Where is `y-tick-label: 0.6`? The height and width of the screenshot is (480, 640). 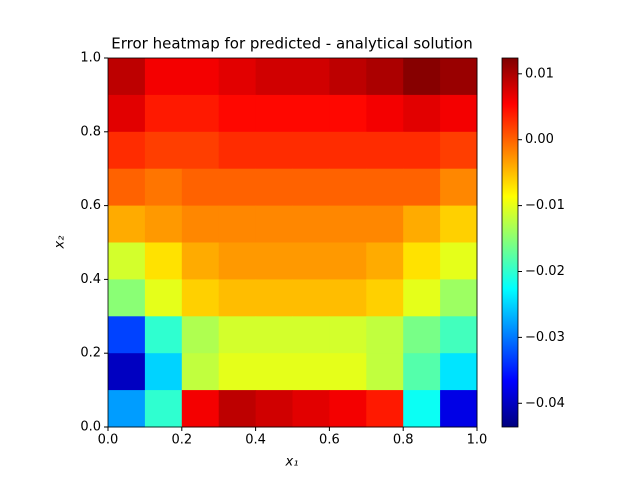
y-tick-label: 0.6 is located at coordinates (90, 205).